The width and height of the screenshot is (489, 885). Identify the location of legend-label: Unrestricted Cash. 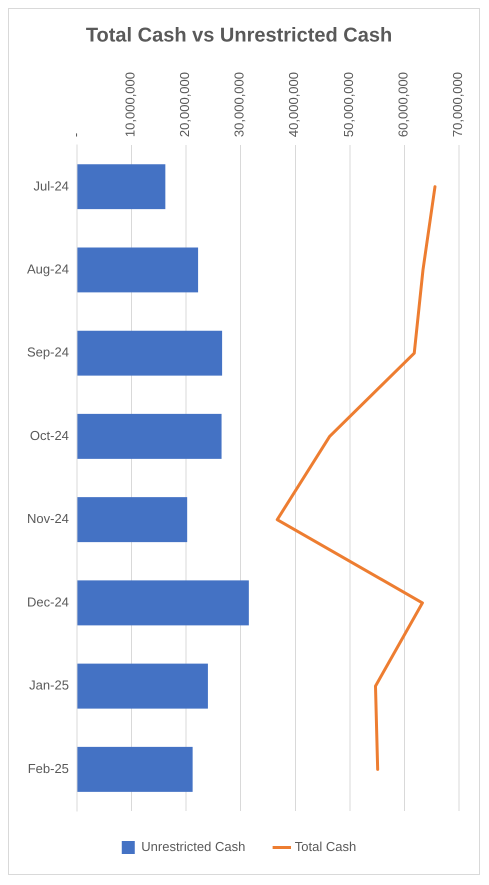
(193, 846).